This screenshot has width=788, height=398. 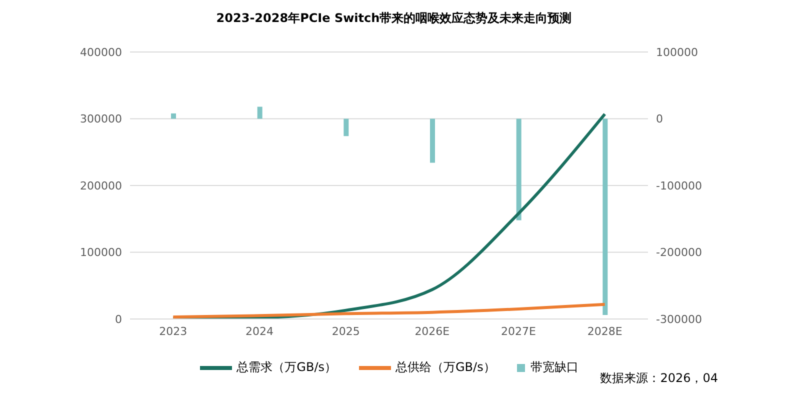 I want to click on y2-tick-label: 100000, so click(x=677, y=52).